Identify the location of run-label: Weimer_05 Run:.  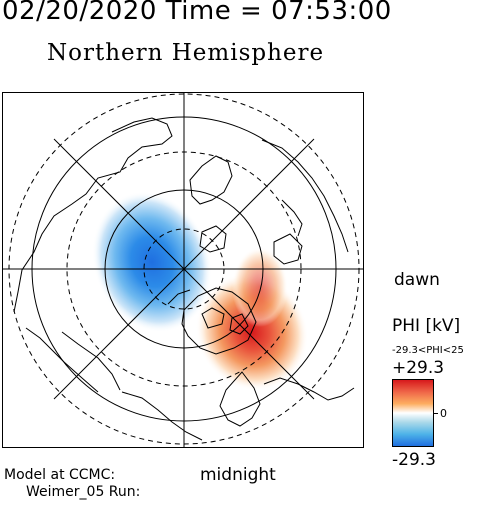
(83, 492).